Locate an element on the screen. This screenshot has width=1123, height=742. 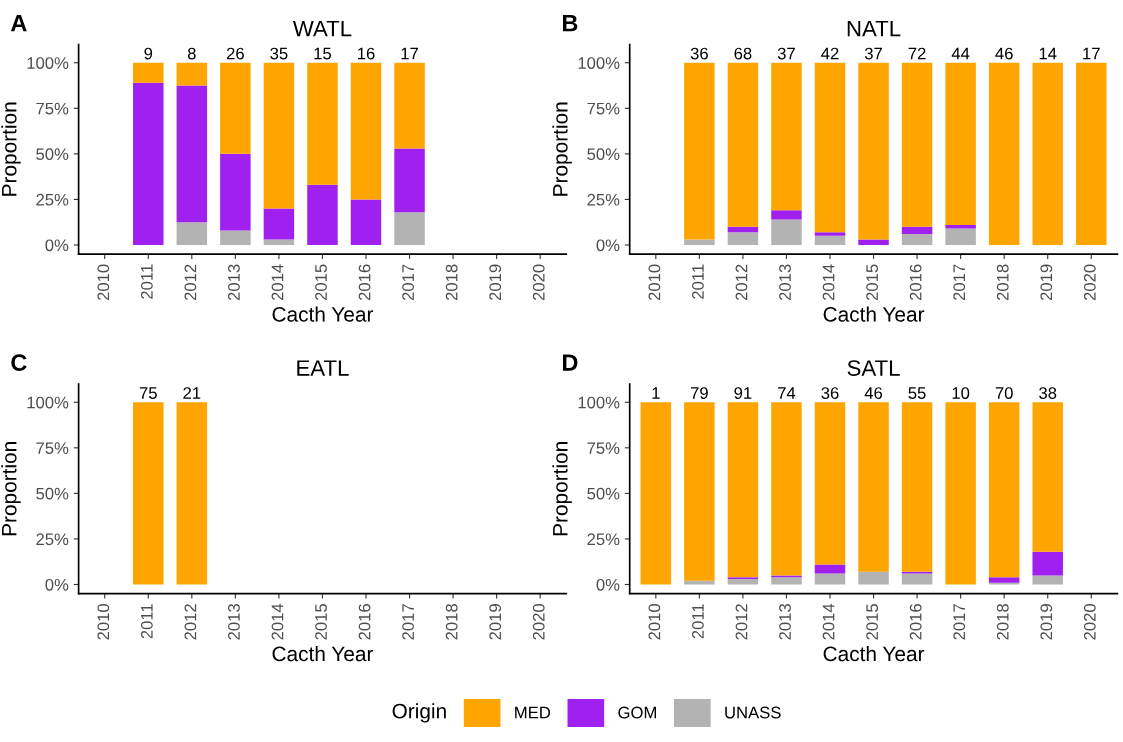
text: B is located at coordinates (570, 23).